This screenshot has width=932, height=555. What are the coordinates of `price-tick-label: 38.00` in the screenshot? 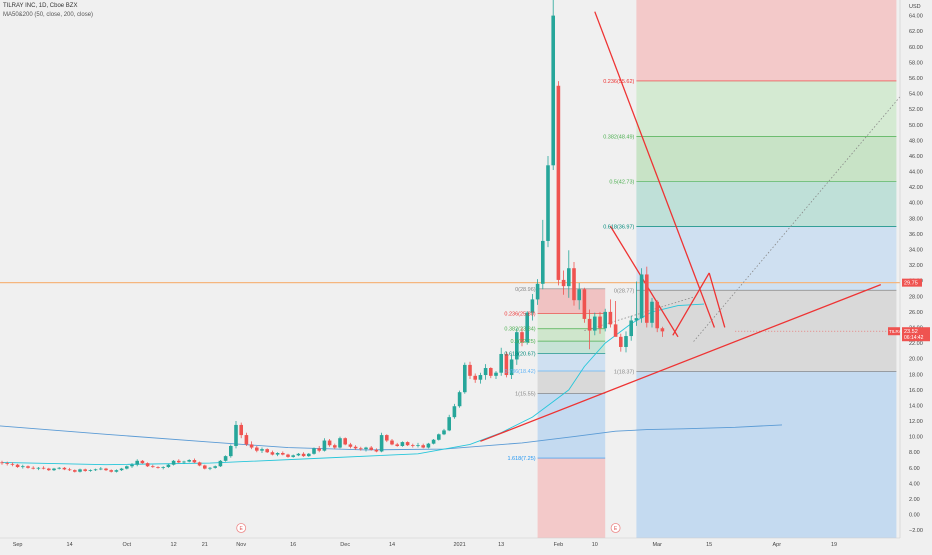 It's located at (916, 219).